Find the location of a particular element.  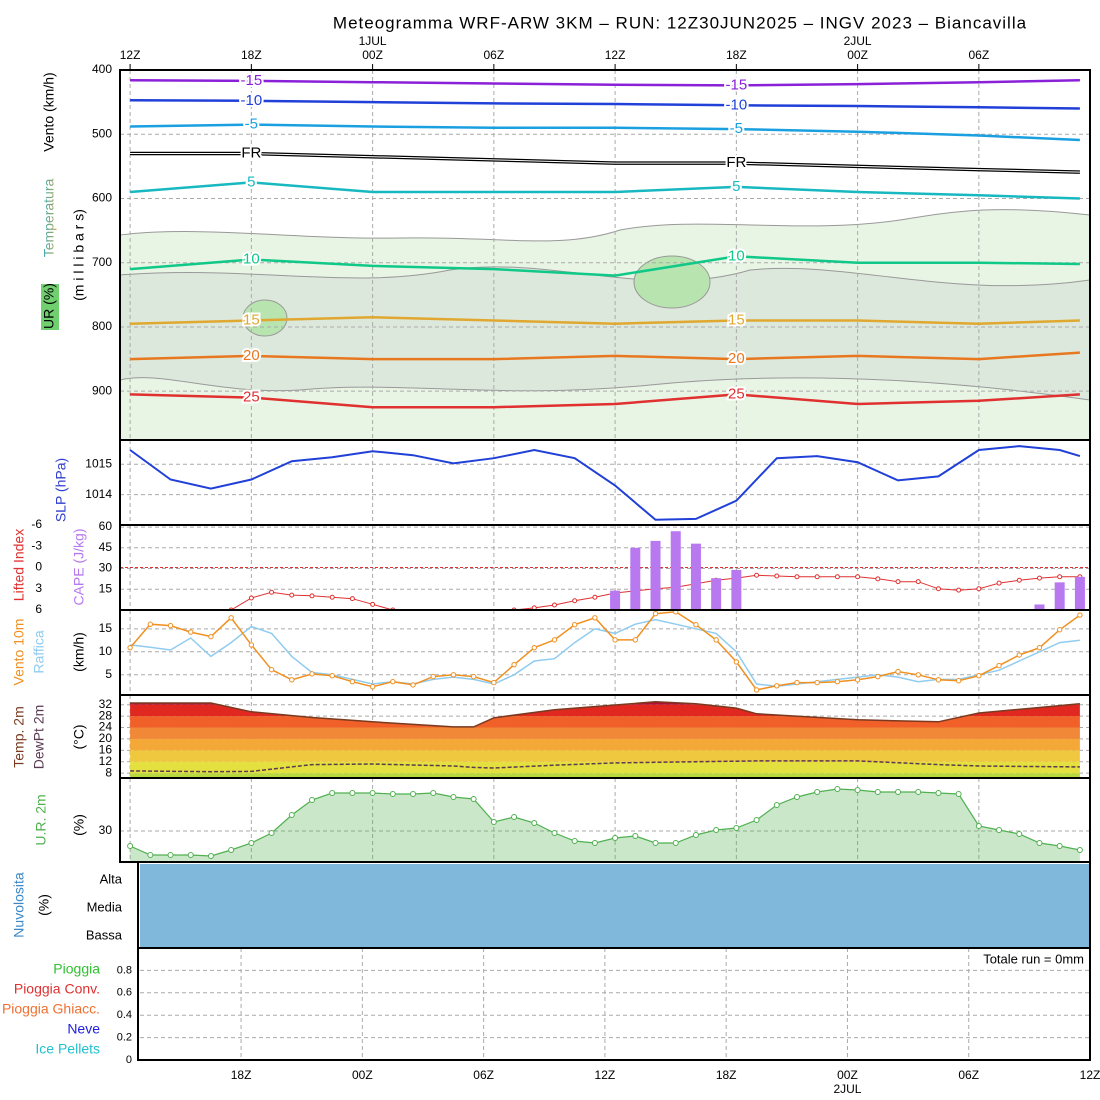

panel-frame is located at coordinates (614, 1004).